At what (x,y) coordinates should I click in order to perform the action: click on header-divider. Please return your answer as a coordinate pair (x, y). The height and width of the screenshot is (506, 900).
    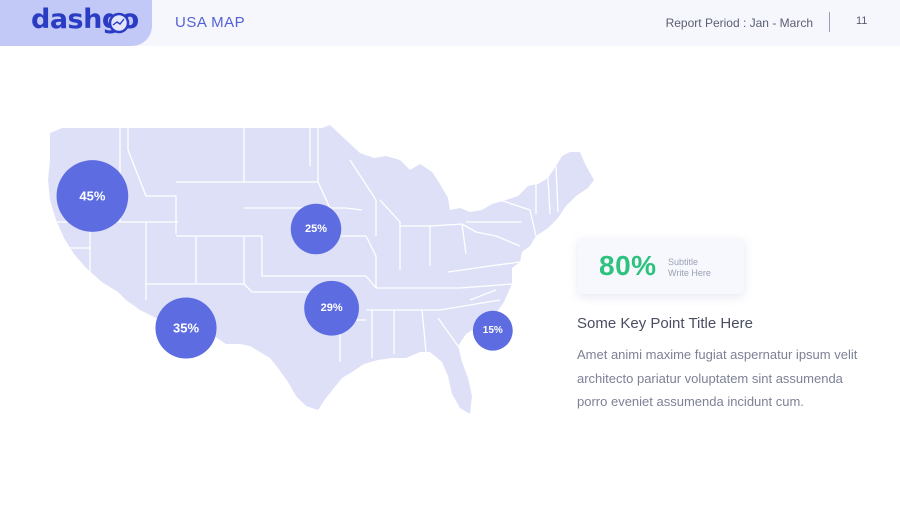
    Looking at the image, I should click on (829, 22).